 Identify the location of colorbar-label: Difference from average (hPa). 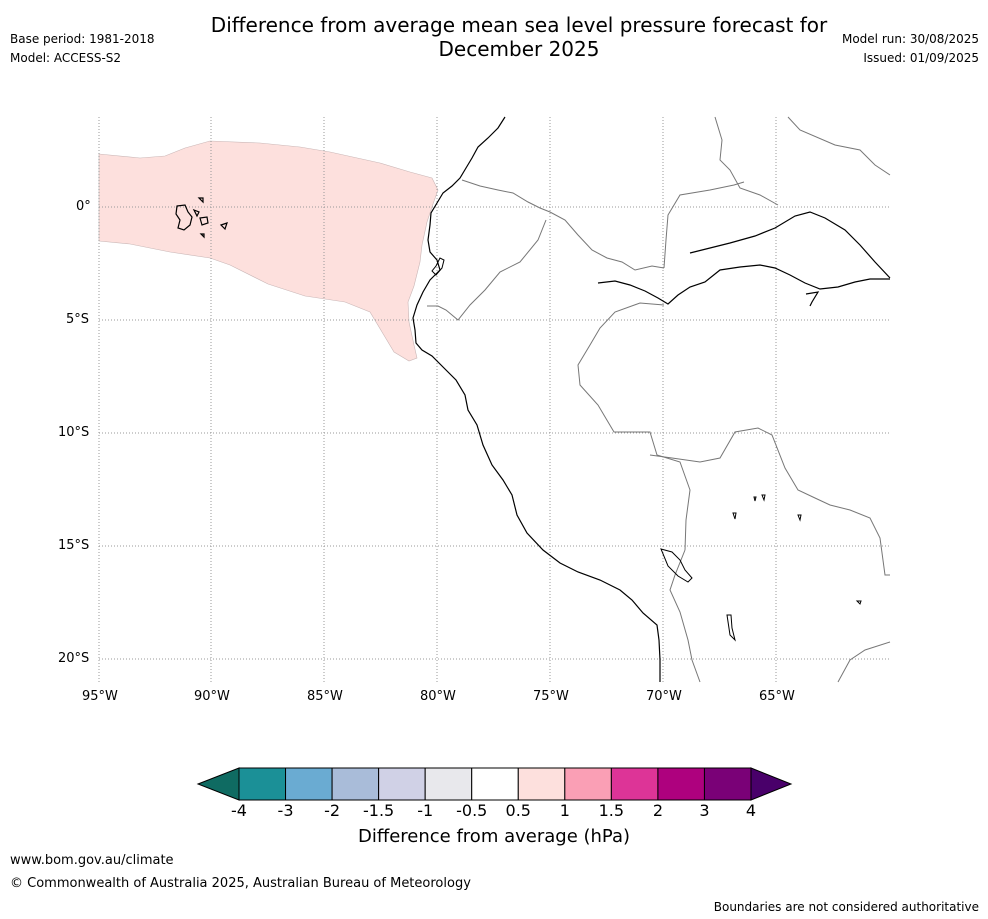
(494, 836).